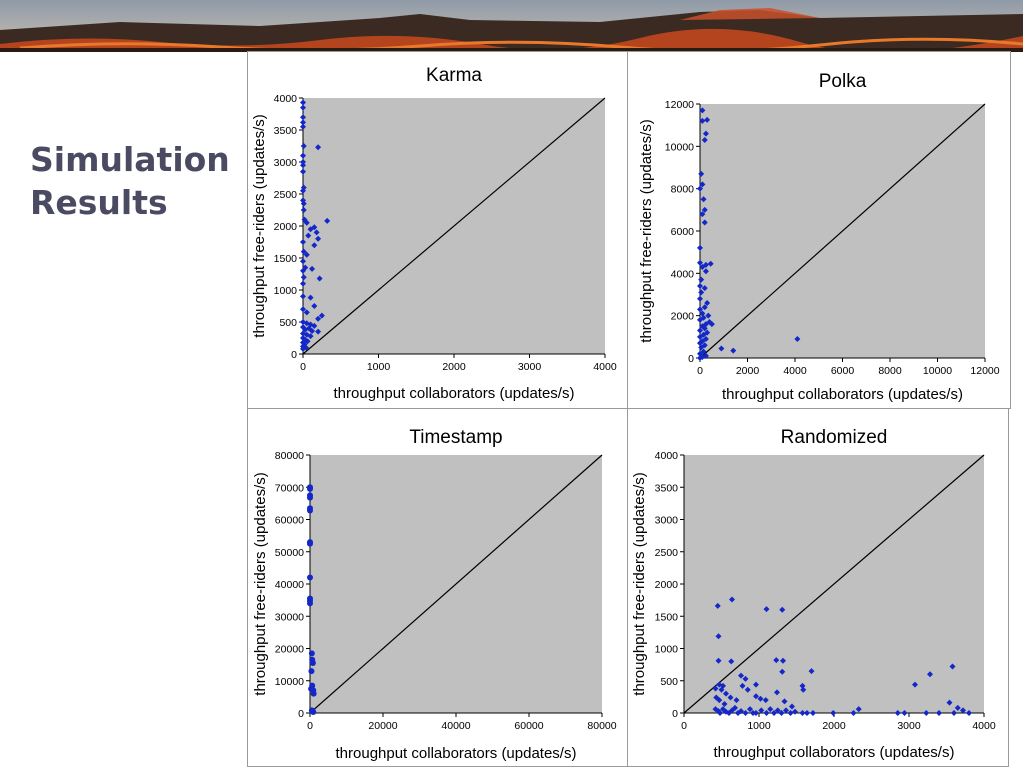  Describe the element at coordinates (511, 26) in the screenshot. I see `volcano-banner-image` at that location.